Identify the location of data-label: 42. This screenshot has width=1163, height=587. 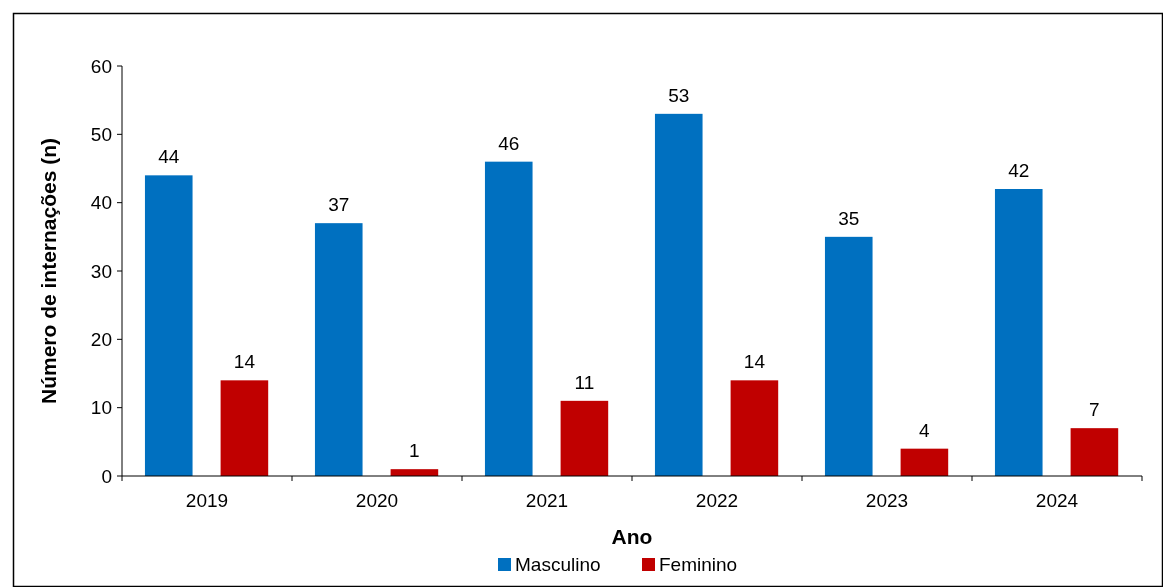
(1019, 170).